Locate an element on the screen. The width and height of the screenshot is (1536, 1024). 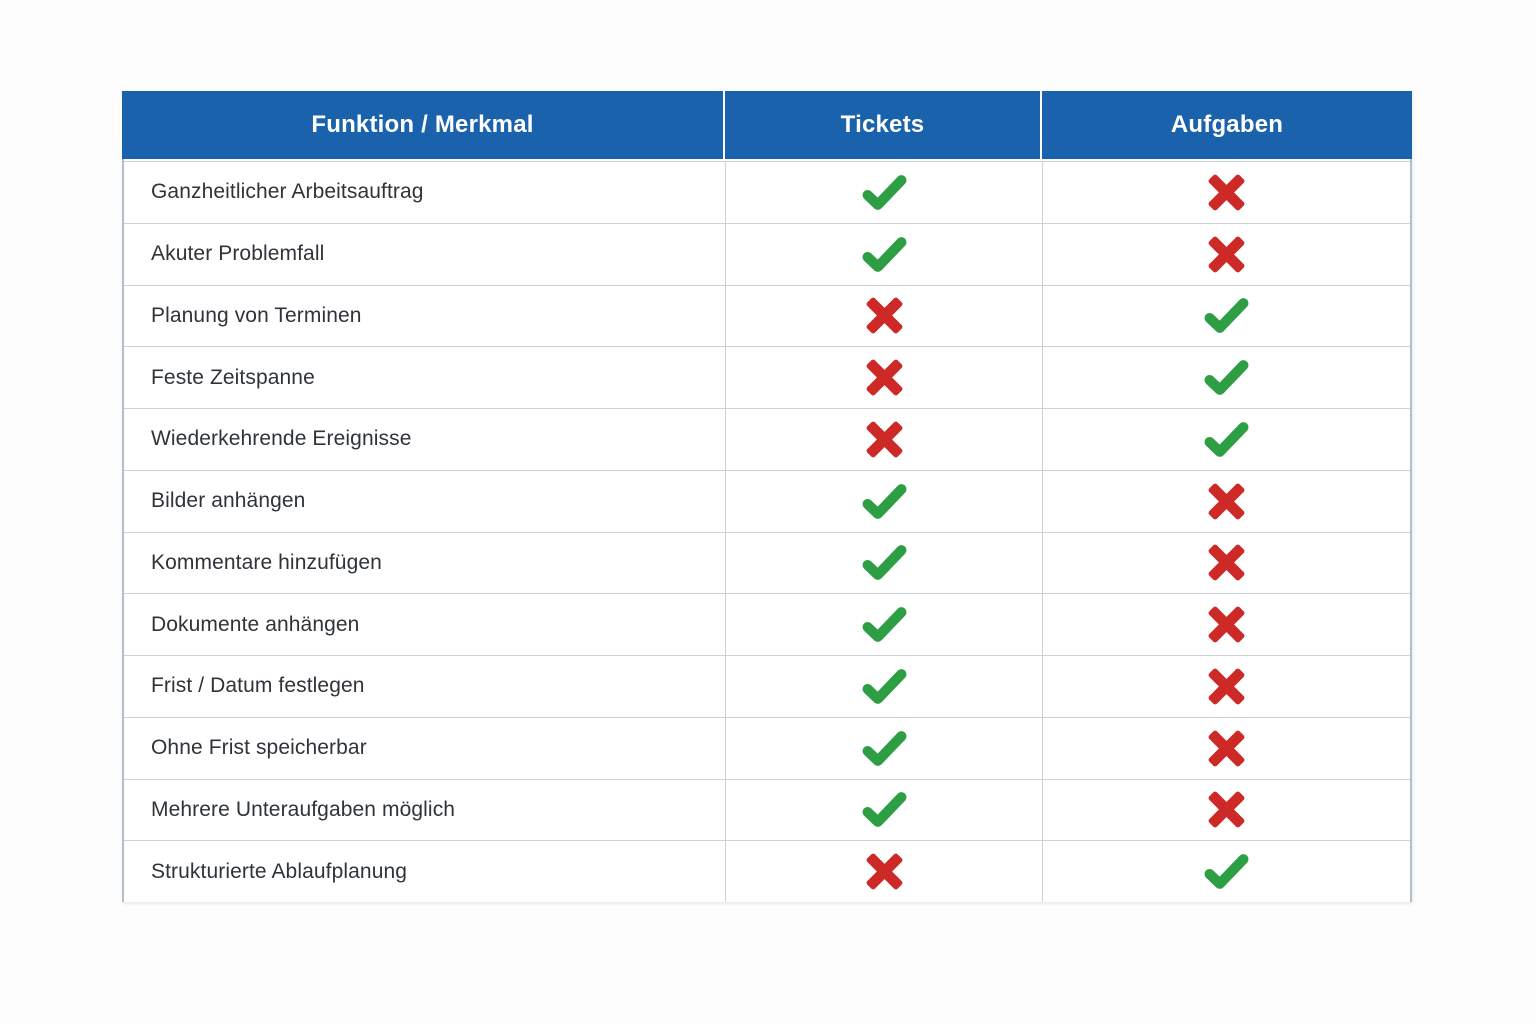
table-header-row: Funktion / Merkmal Tickets Aufgaben is located at coordinates (767, 125).